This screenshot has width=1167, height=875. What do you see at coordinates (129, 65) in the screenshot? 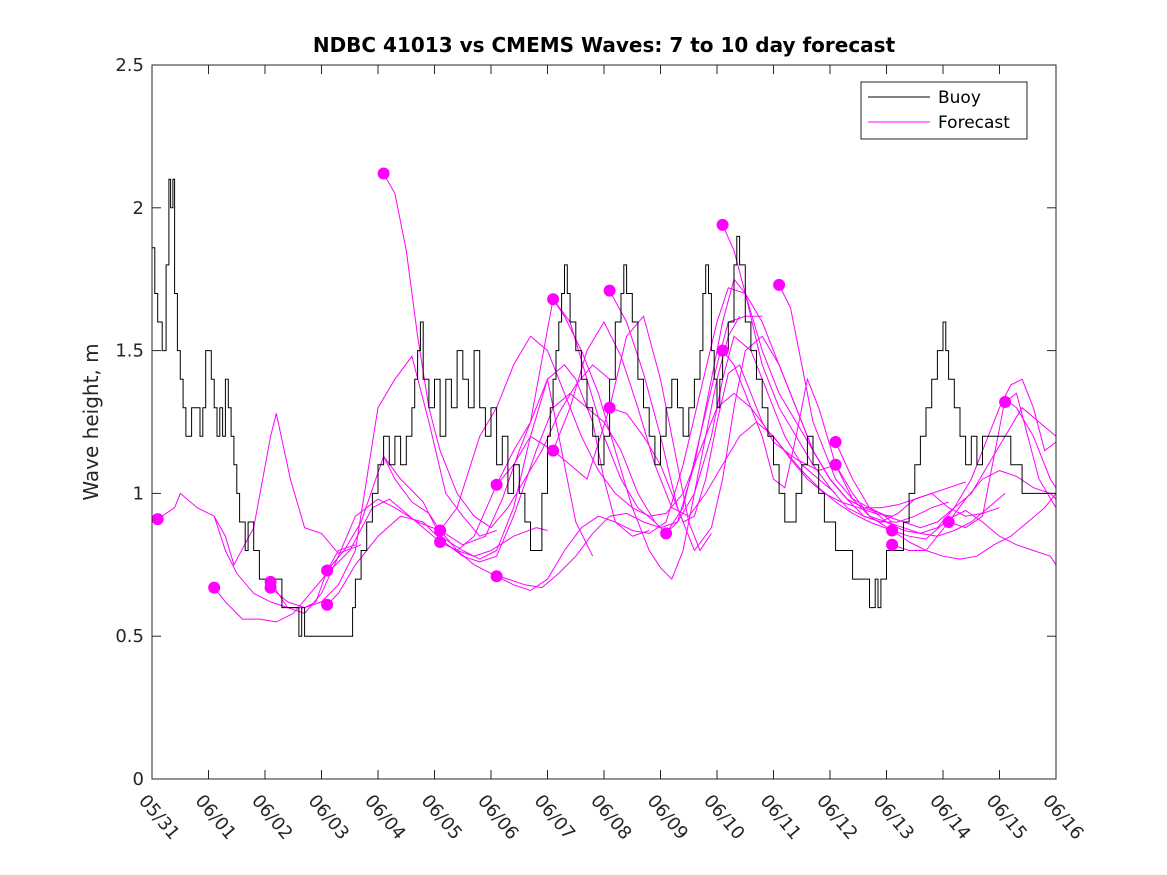
I see `y-tick-label-5: 2.5` at bounding box center [129, 65].